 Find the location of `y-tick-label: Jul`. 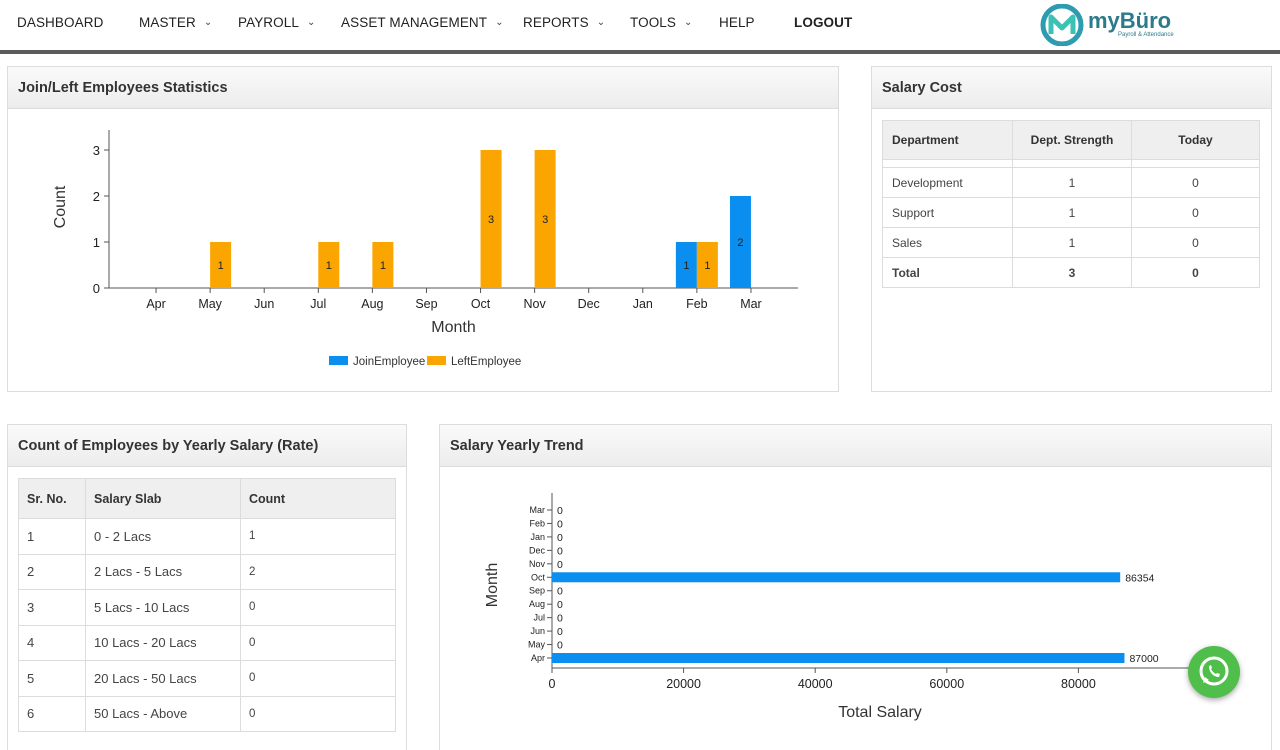

y-tick-label: Jul is located at coordinates (539, 618).